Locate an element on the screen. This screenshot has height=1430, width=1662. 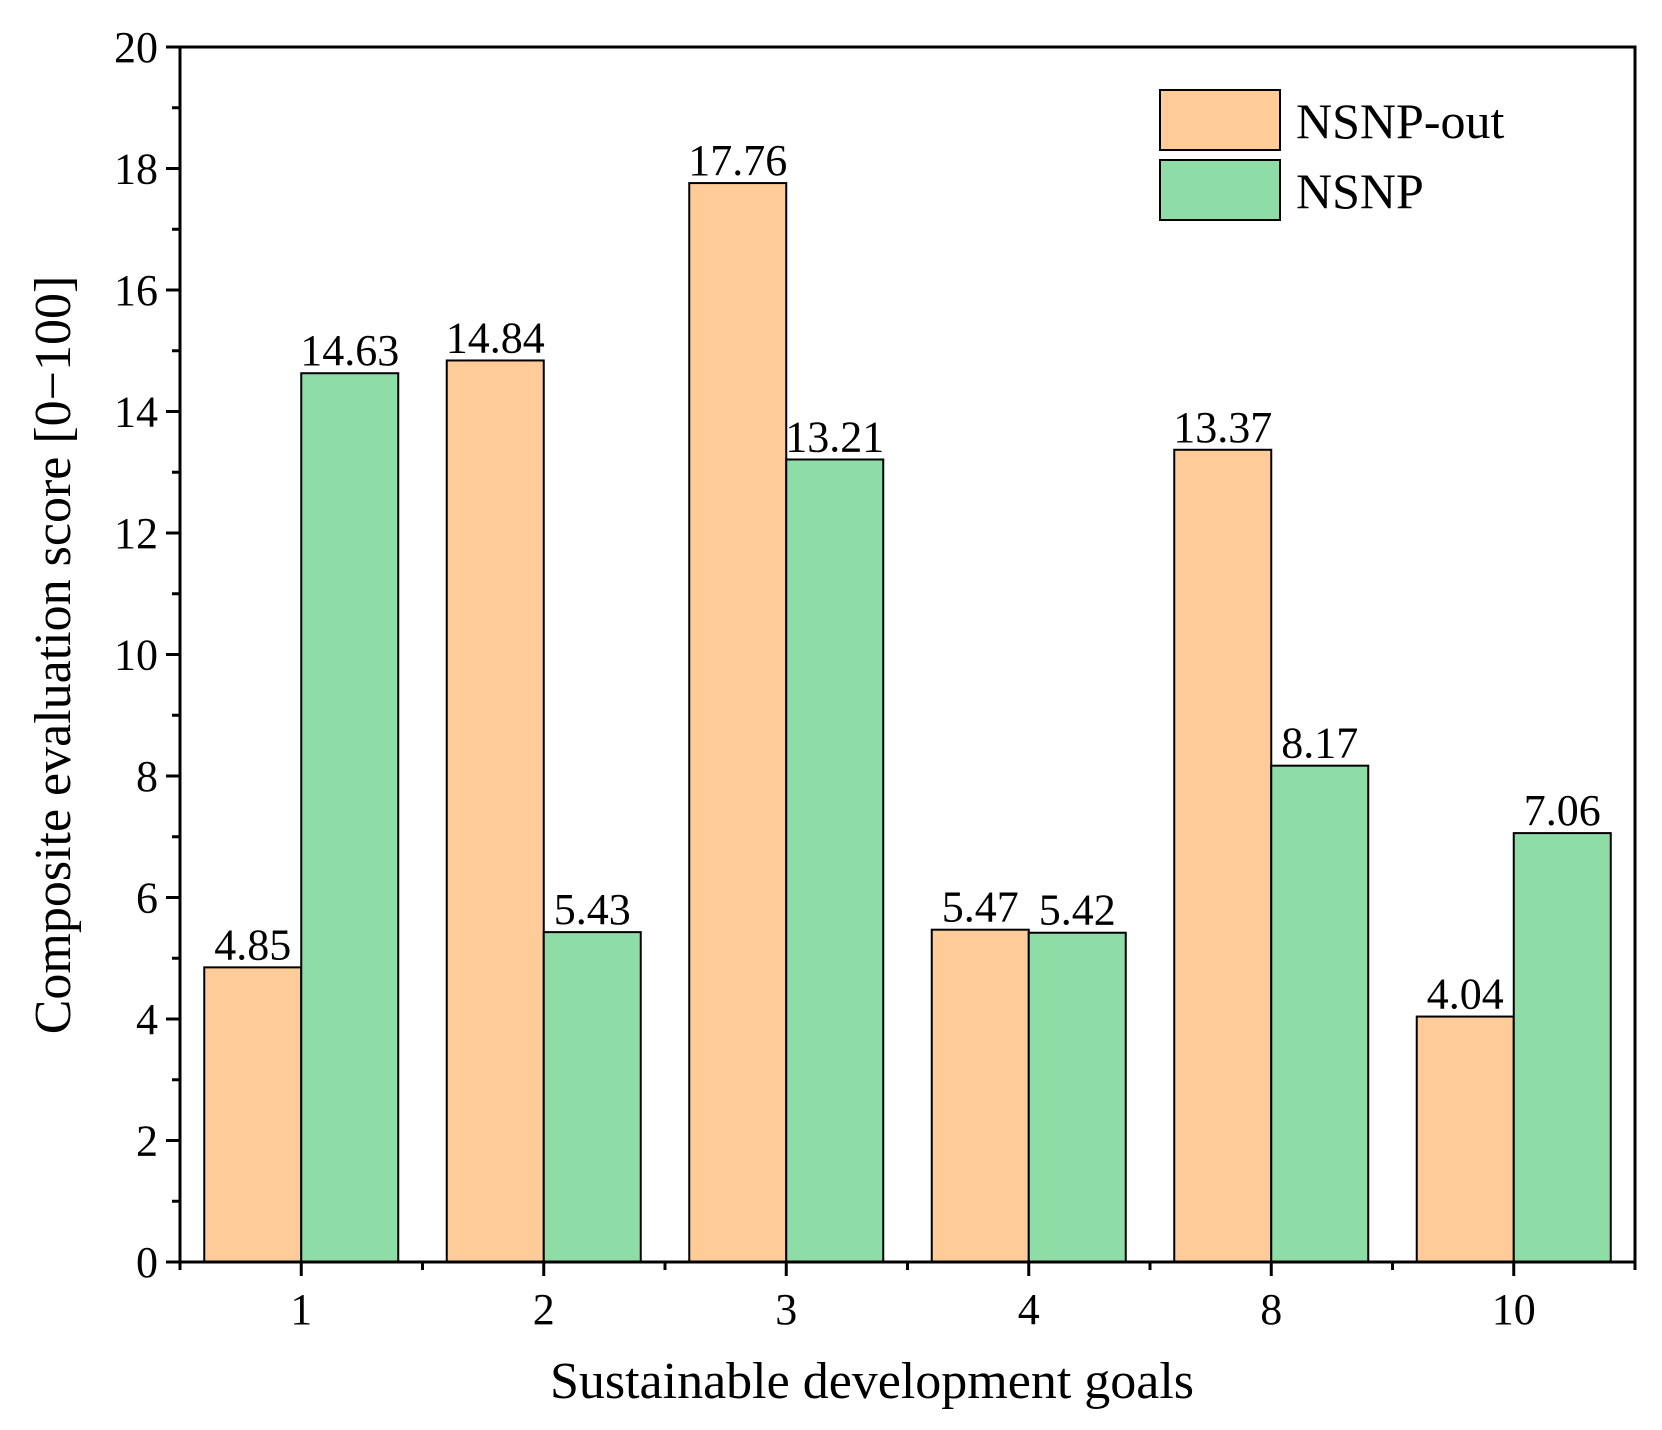
data-label-nsnp-goal-2: 5.43 is located at coordinates (592, 909).